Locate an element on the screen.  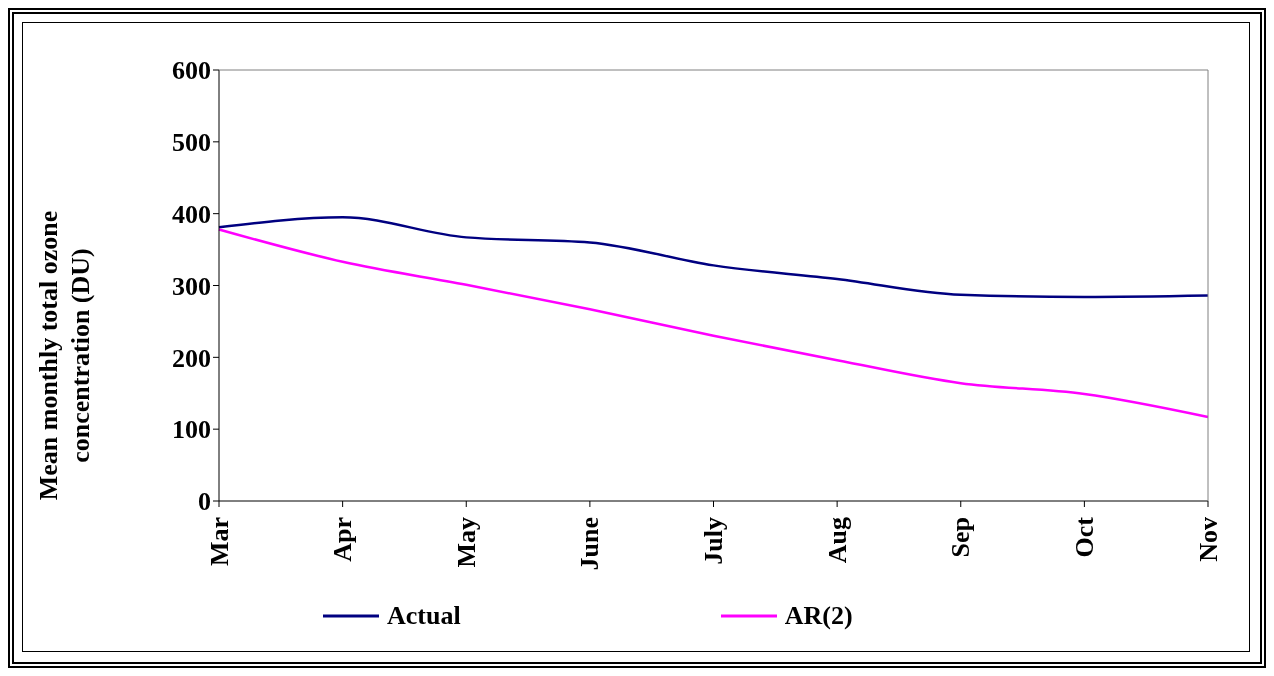
x-tick-label: Apr is located at coordinates (343, 539).